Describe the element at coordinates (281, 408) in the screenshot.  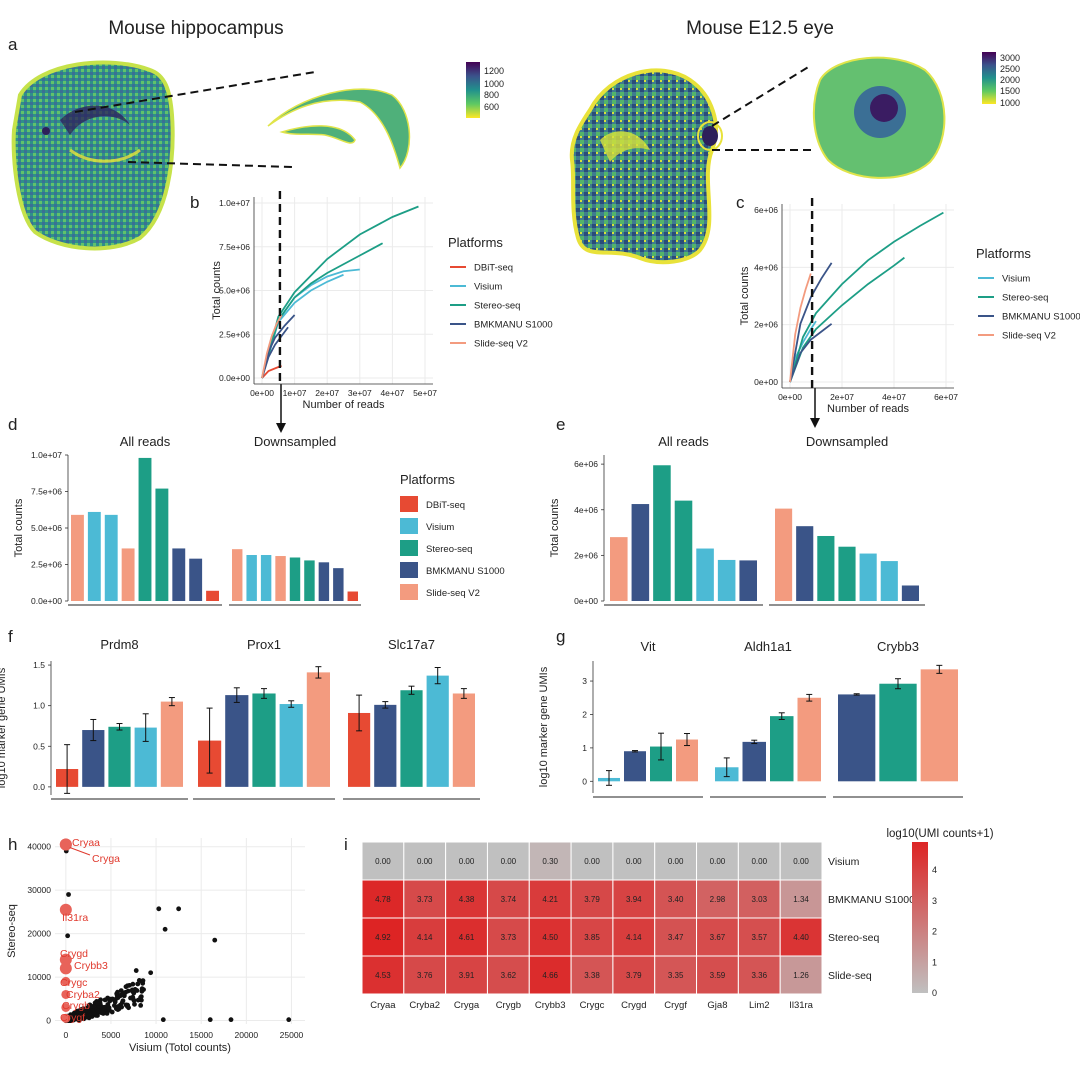
I see `arrow-b-to-d` at that location.